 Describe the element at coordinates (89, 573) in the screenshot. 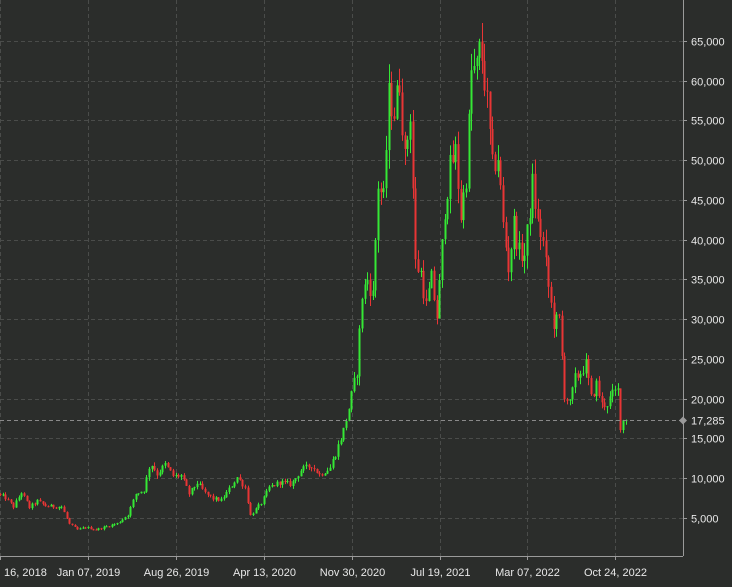

I see `x-tick-label: Jan 07, 2019` at that location.